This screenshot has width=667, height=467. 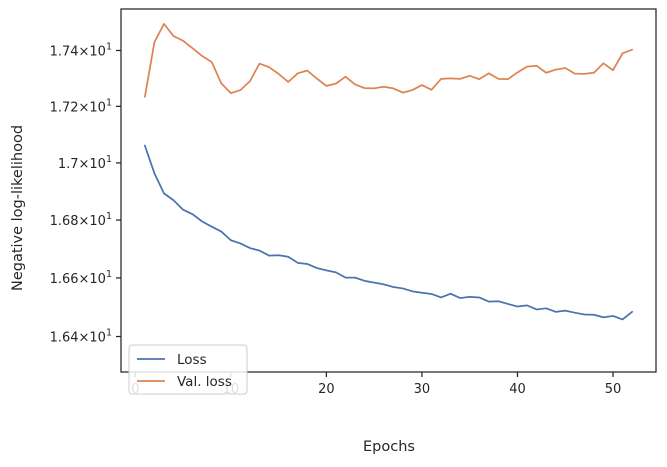 What do you see at coordinates (81, 220) in the screenshot?
I see `y-tick-label: 1.68×10¹` at bounding box center [81, 220].